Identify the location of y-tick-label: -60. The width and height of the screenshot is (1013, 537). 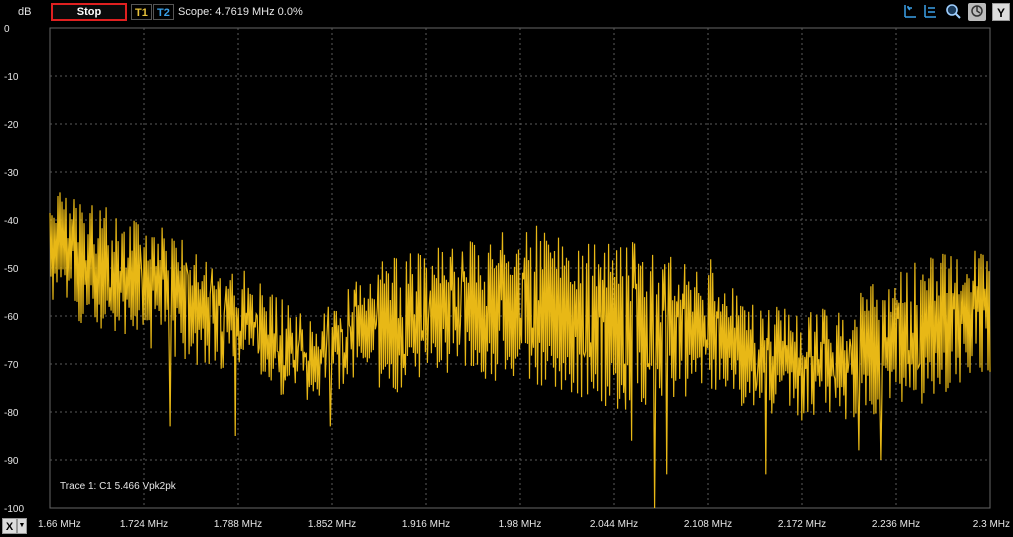
(11, 317).